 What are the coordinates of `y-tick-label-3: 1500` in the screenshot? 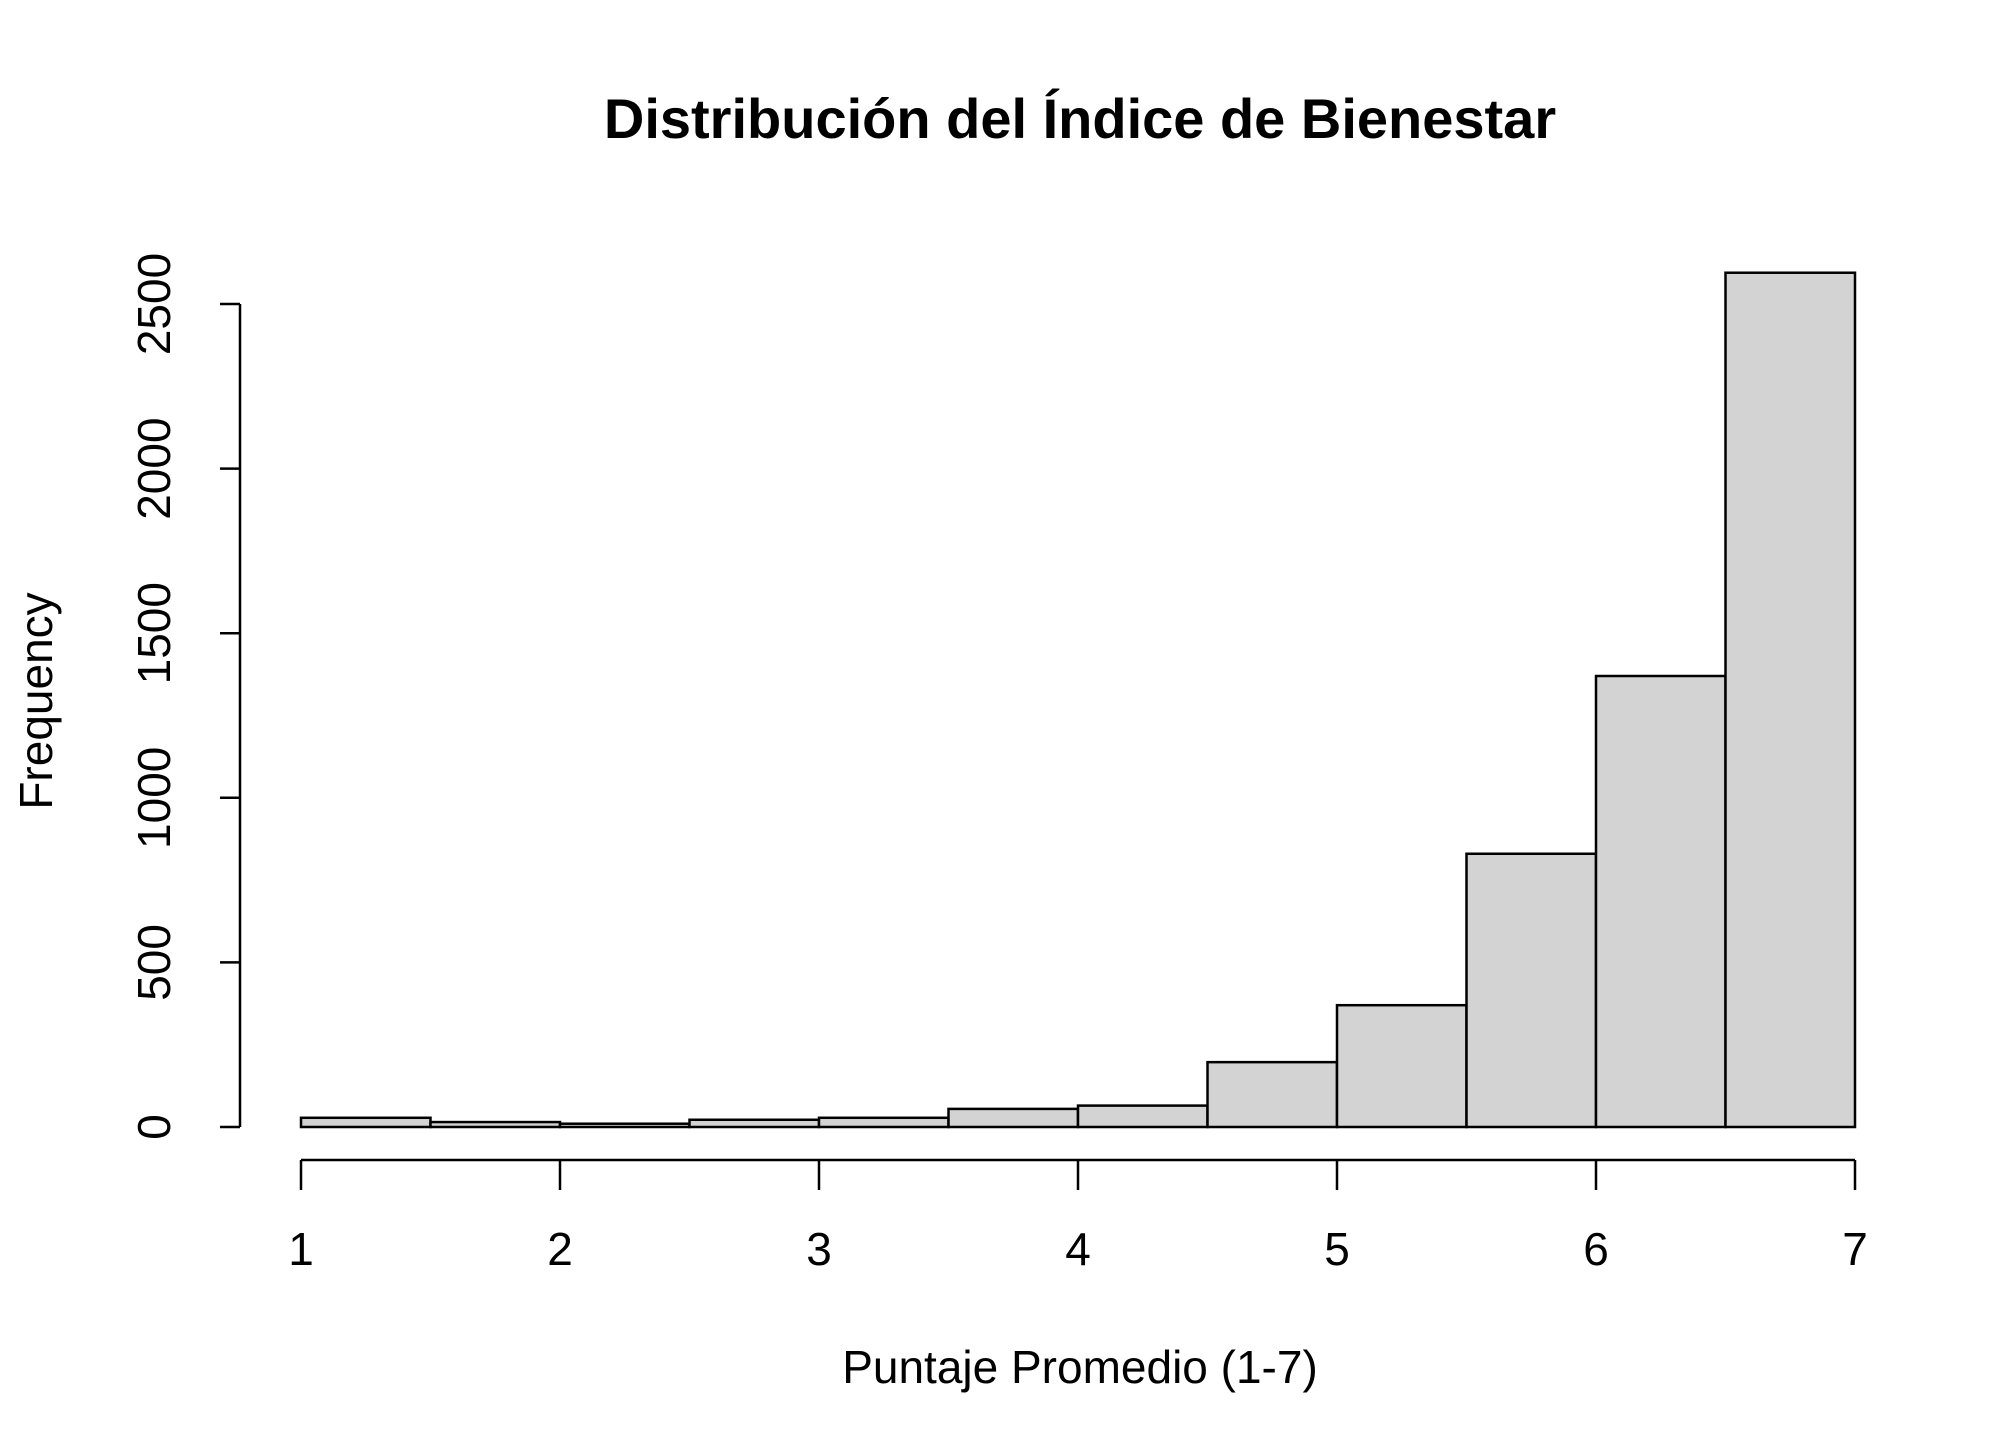 It's located at (154, 633).